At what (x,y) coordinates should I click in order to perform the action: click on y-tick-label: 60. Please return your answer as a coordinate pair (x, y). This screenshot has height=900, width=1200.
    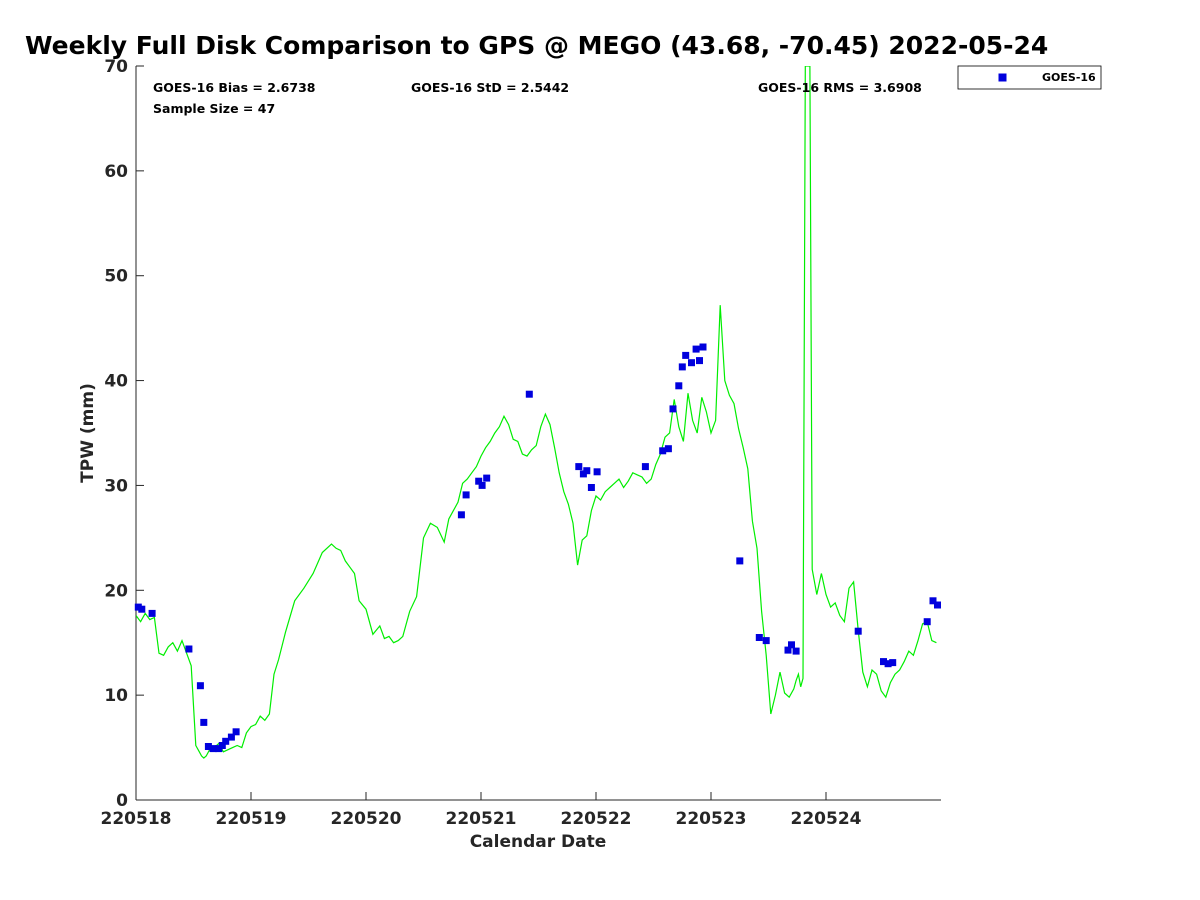
    Looking at the image, I should click on (116, 172).